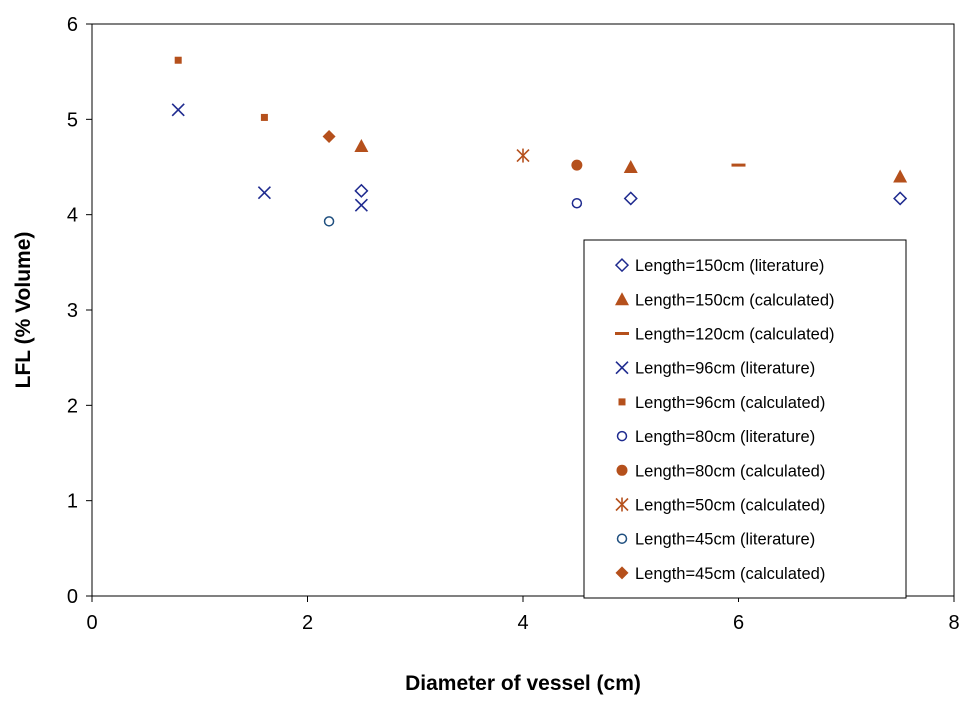 This screenshot has width=964, height=705. Describe the element at coordinates (630, 166) in the screenshot. I see `data-point-s1-p1` at that location.